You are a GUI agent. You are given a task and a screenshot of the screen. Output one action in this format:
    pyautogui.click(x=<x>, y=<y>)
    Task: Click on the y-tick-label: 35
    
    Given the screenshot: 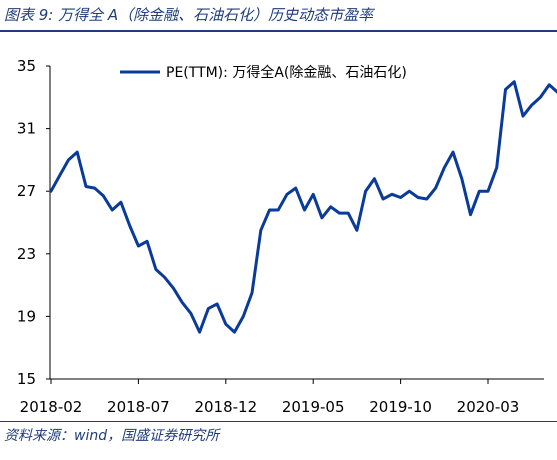 What is the action you would take?
    pyautogui.click(x=26, y=66)
    